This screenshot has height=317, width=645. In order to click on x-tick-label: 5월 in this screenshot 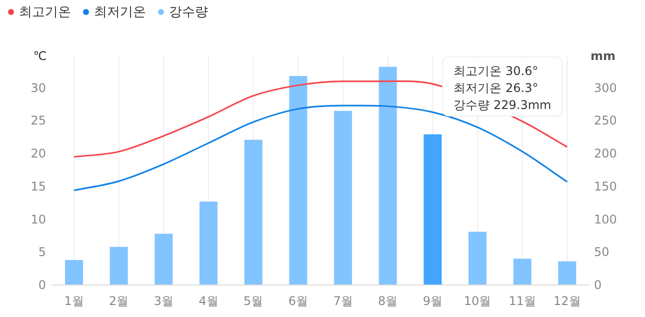, I will do `click(254, 301)`.